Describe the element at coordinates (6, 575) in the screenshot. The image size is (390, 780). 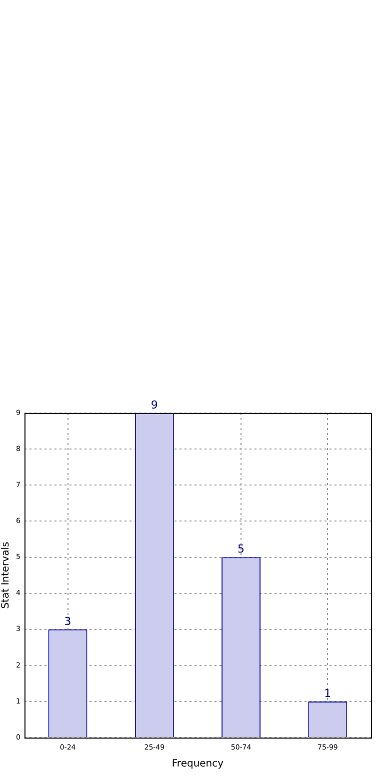
I see `y-axis-title: Stat Intervals` at that location.